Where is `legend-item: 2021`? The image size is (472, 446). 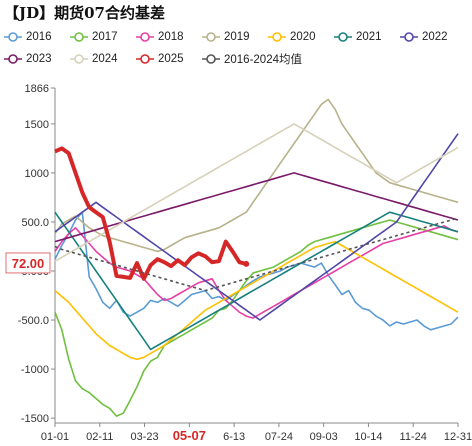
legend-item: 2021 is located at coordinates (358, 37).